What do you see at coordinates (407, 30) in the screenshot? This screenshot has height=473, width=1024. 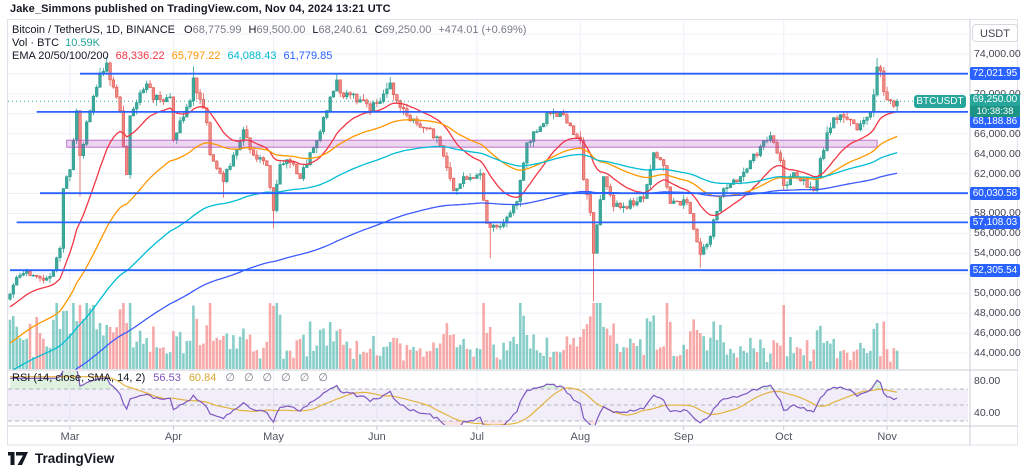 I see `close-value: 69,250.00` at bounding box center [407, 30].